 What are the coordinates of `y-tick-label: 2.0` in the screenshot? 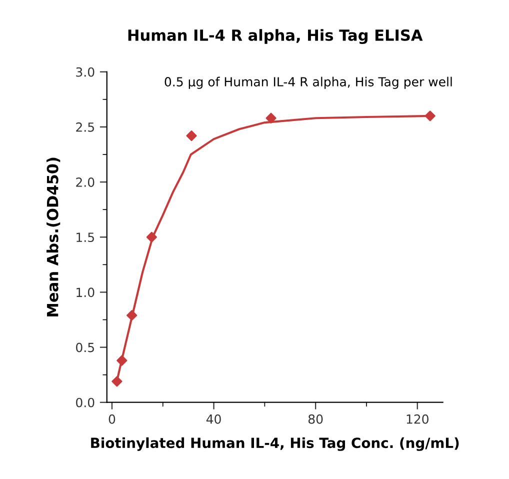 It's located at (85, 182).